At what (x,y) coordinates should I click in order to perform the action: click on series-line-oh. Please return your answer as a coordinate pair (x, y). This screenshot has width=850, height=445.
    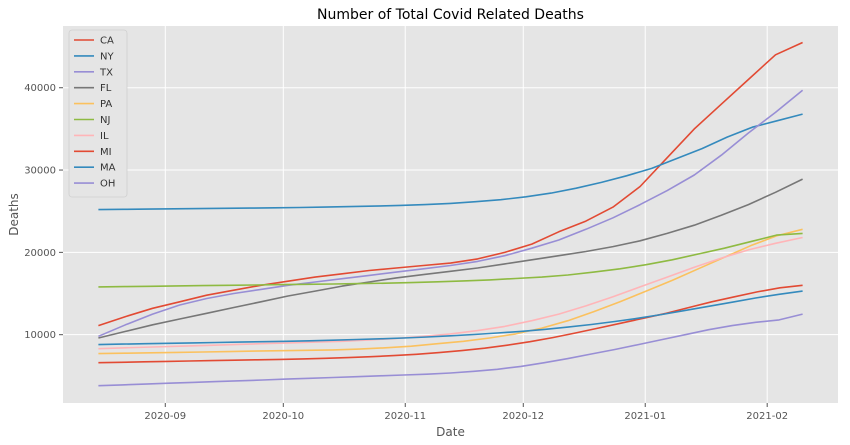
    Looking at the image, I should click on (450, 350).